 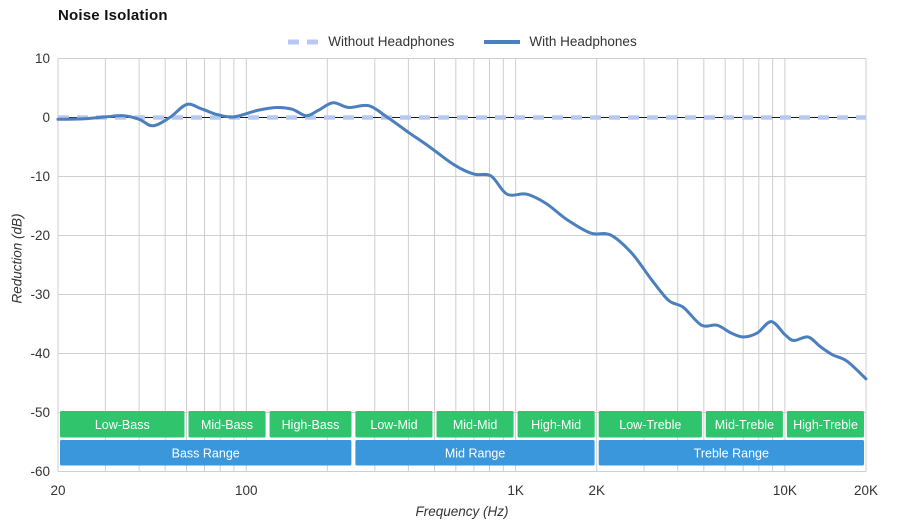 I want to click on y-tick-label: -40, so click(x=40, y=353).